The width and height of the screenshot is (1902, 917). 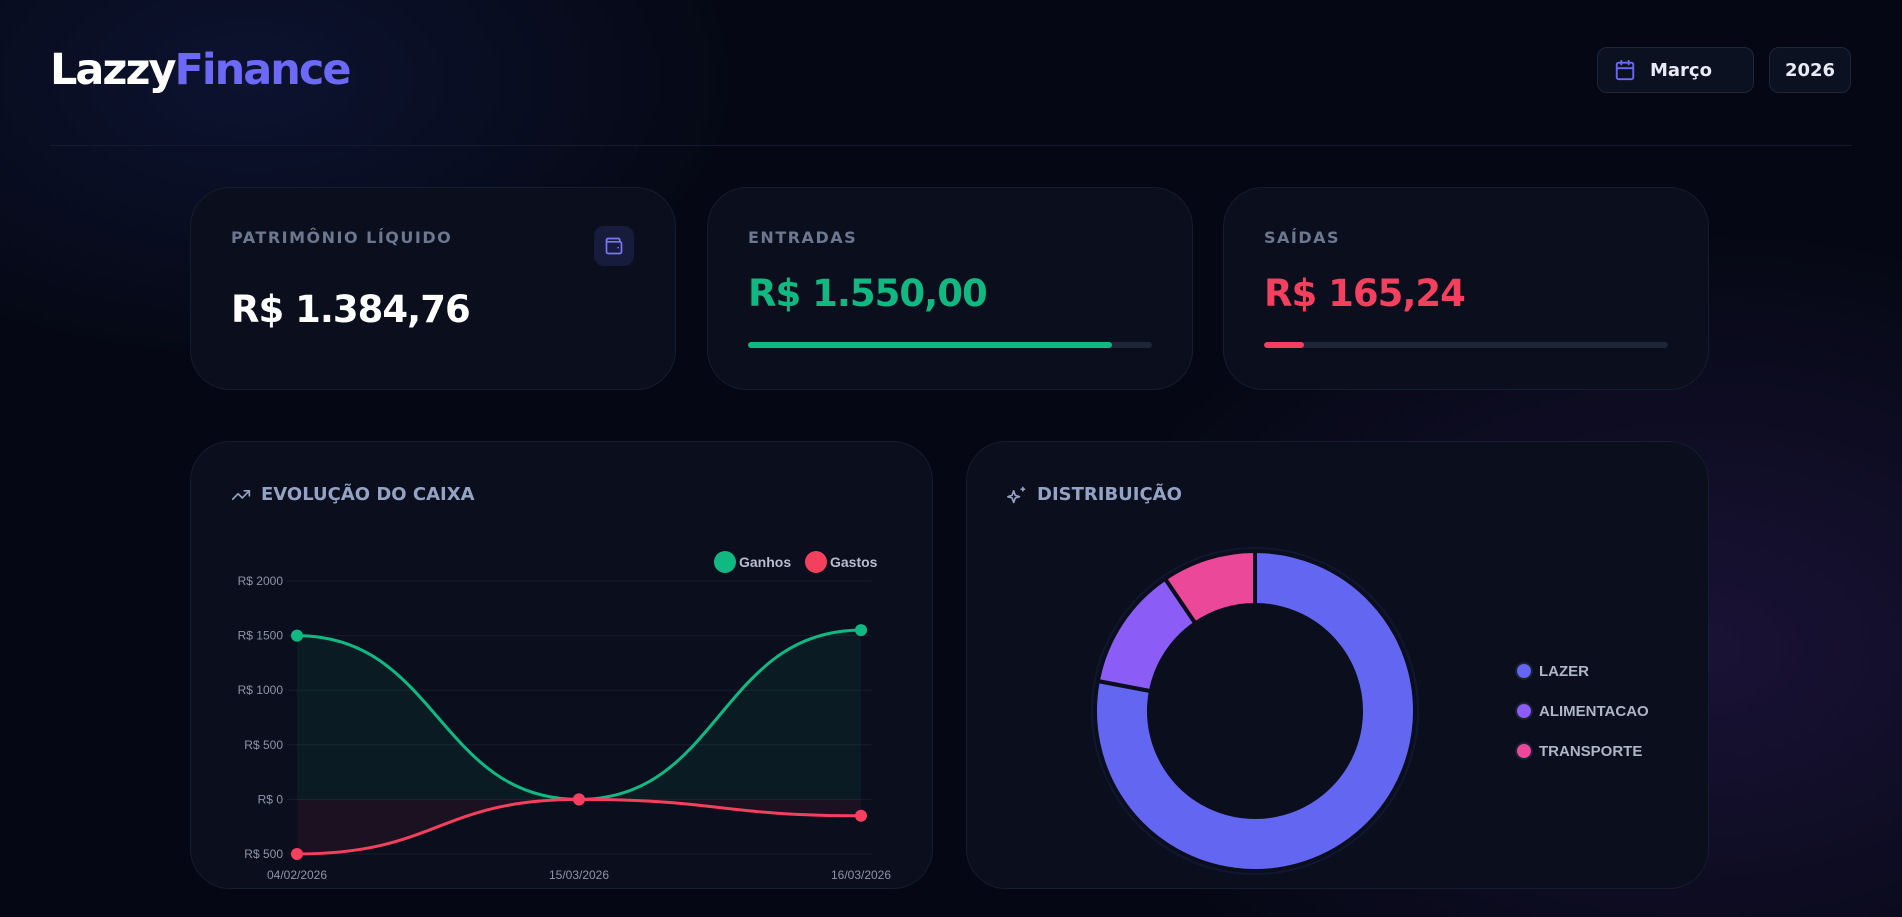 What do you see at coordinates (241, 494) in the screenshot?
I see `trending-up-icon` at bounding box center [241, 494].